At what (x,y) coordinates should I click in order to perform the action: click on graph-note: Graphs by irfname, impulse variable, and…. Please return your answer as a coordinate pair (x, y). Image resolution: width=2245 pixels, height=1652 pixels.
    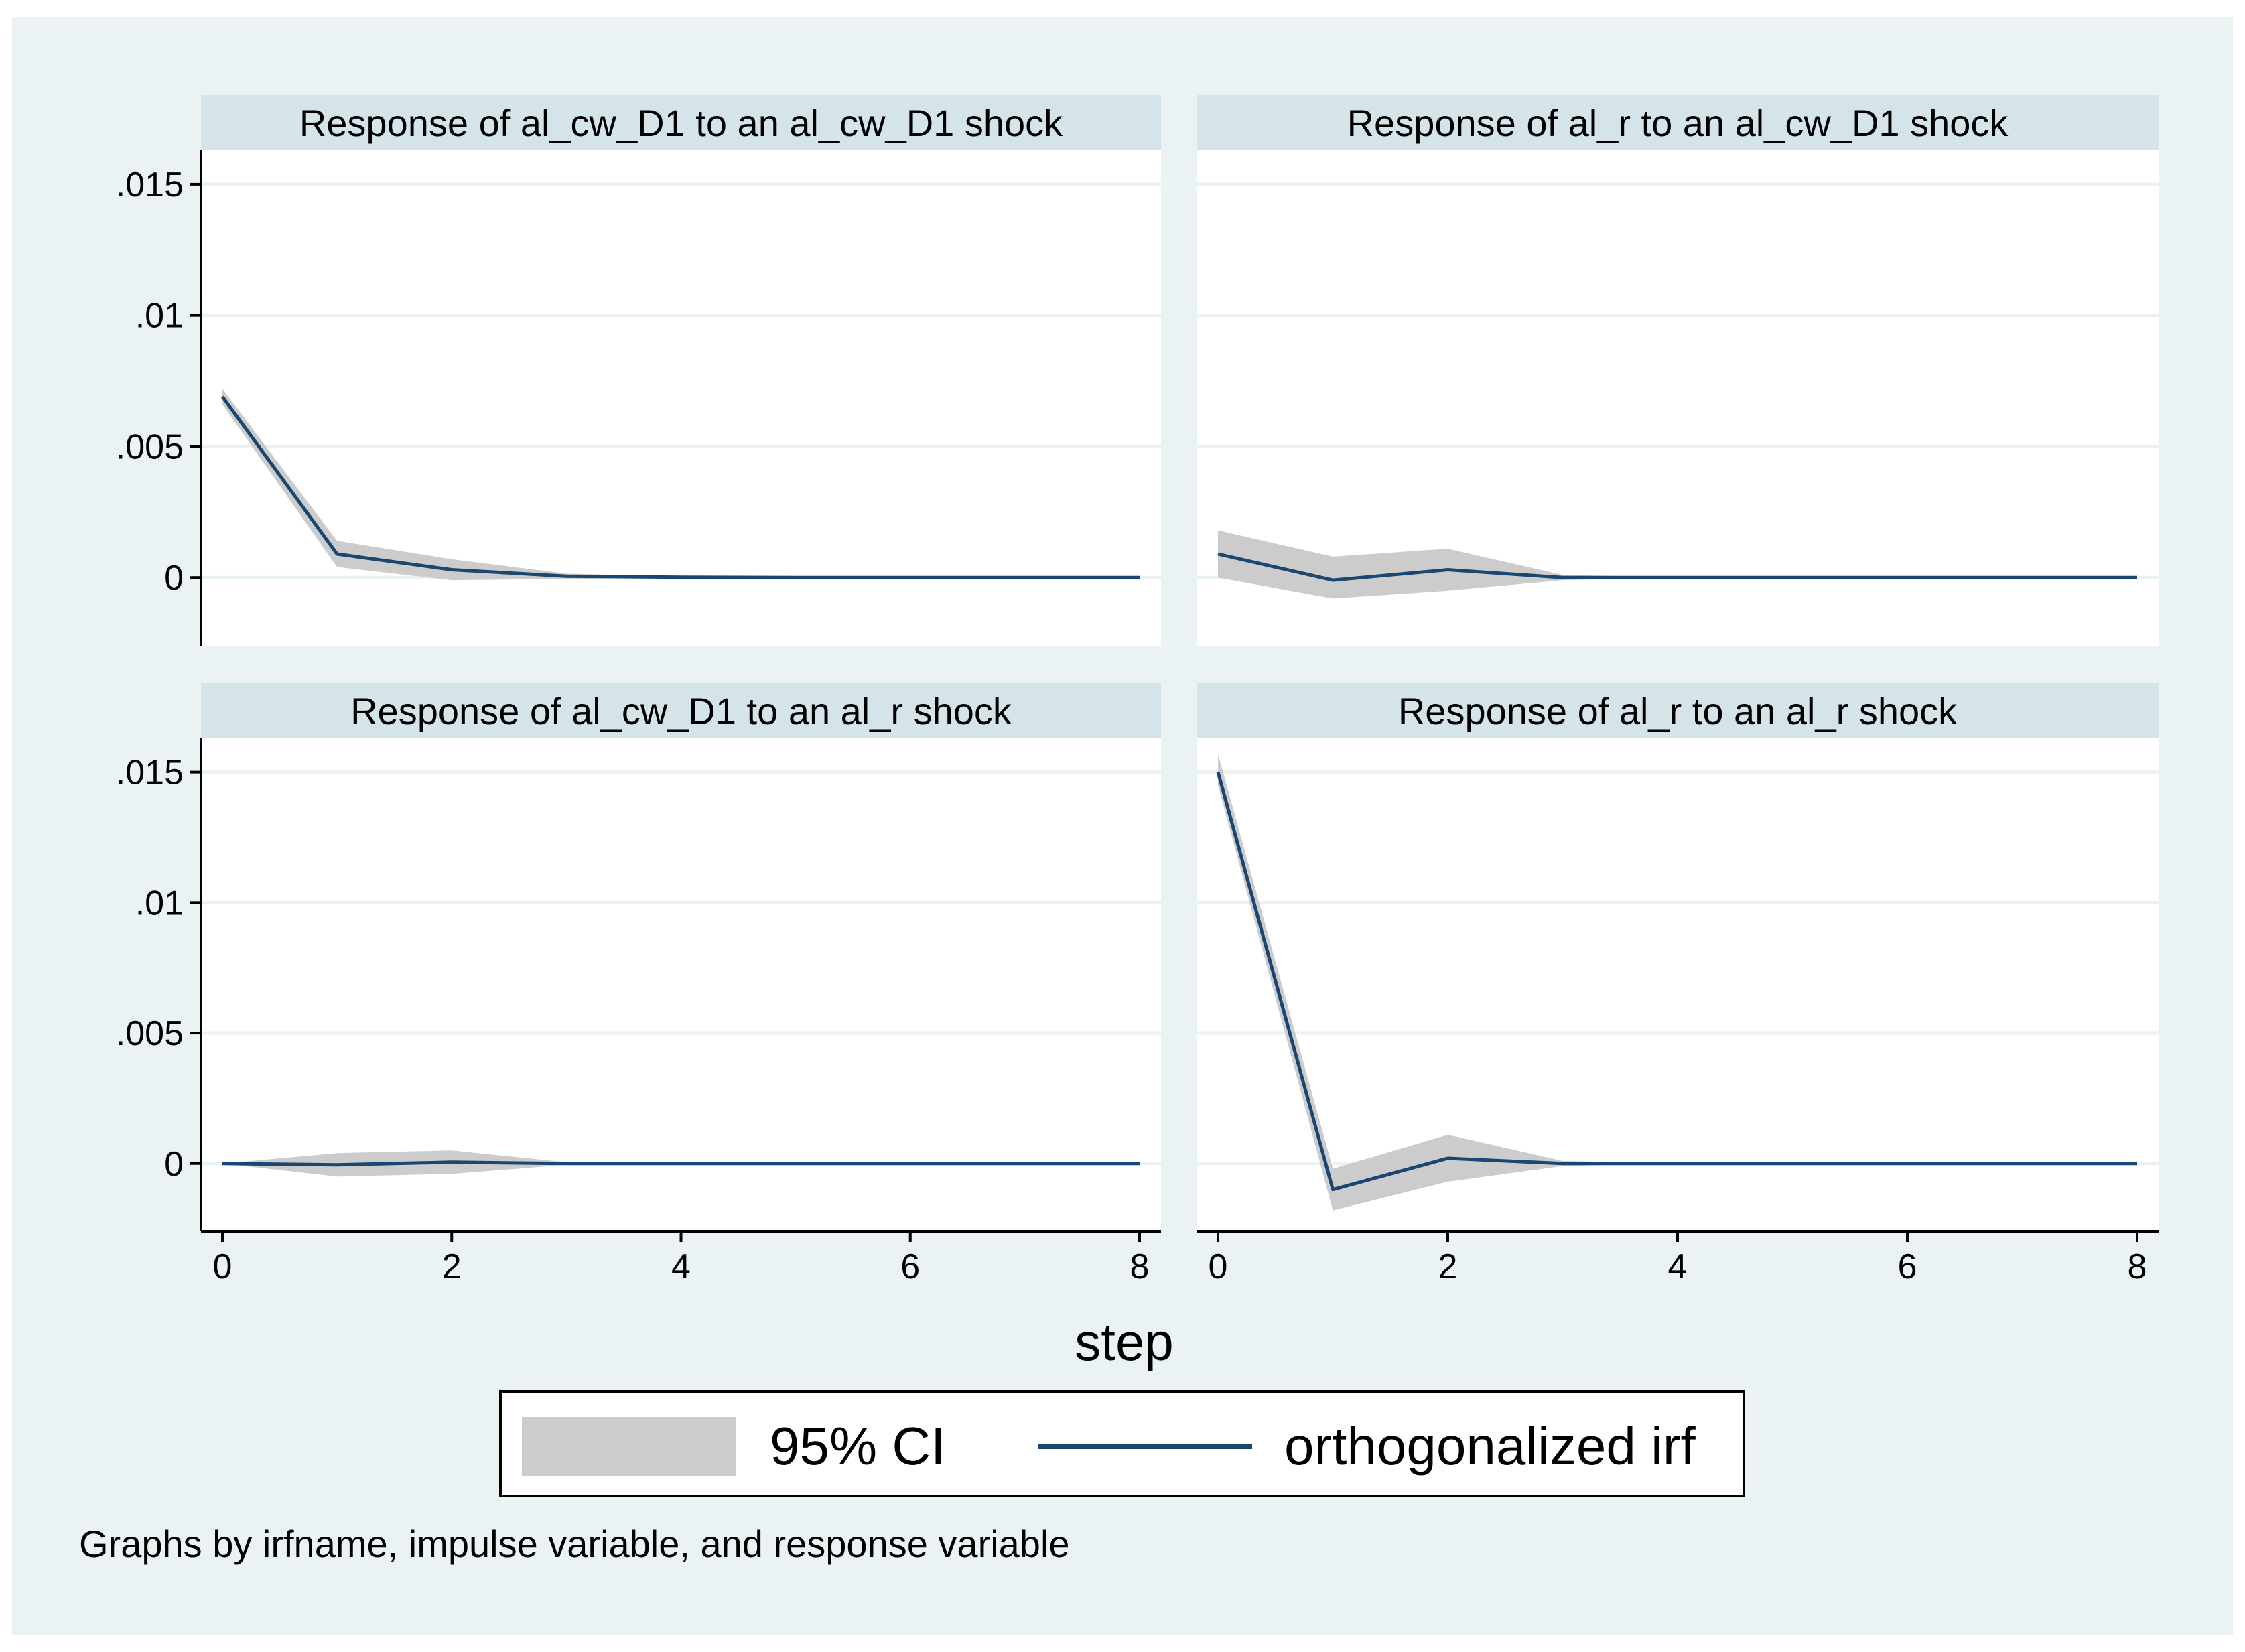
    Looking at the image, I should click on (574, 1544).